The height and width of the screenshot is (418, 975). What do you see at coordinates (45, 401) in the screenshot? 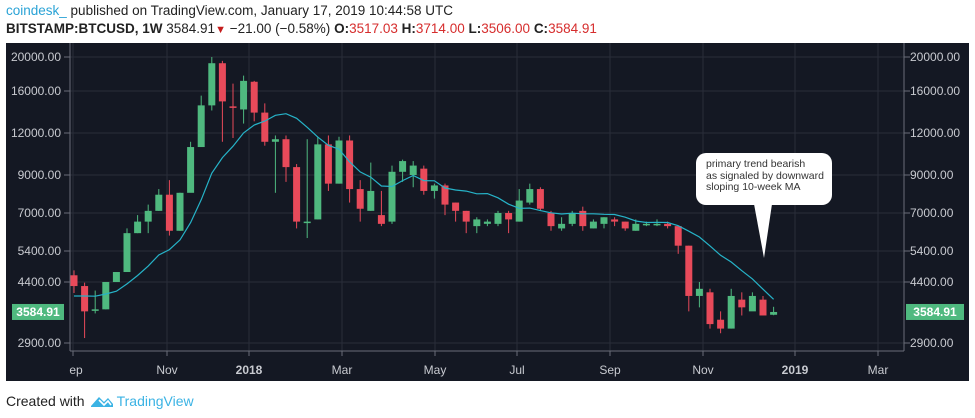
I see `created-with-text: Created with` at bounding box center [45, 401].